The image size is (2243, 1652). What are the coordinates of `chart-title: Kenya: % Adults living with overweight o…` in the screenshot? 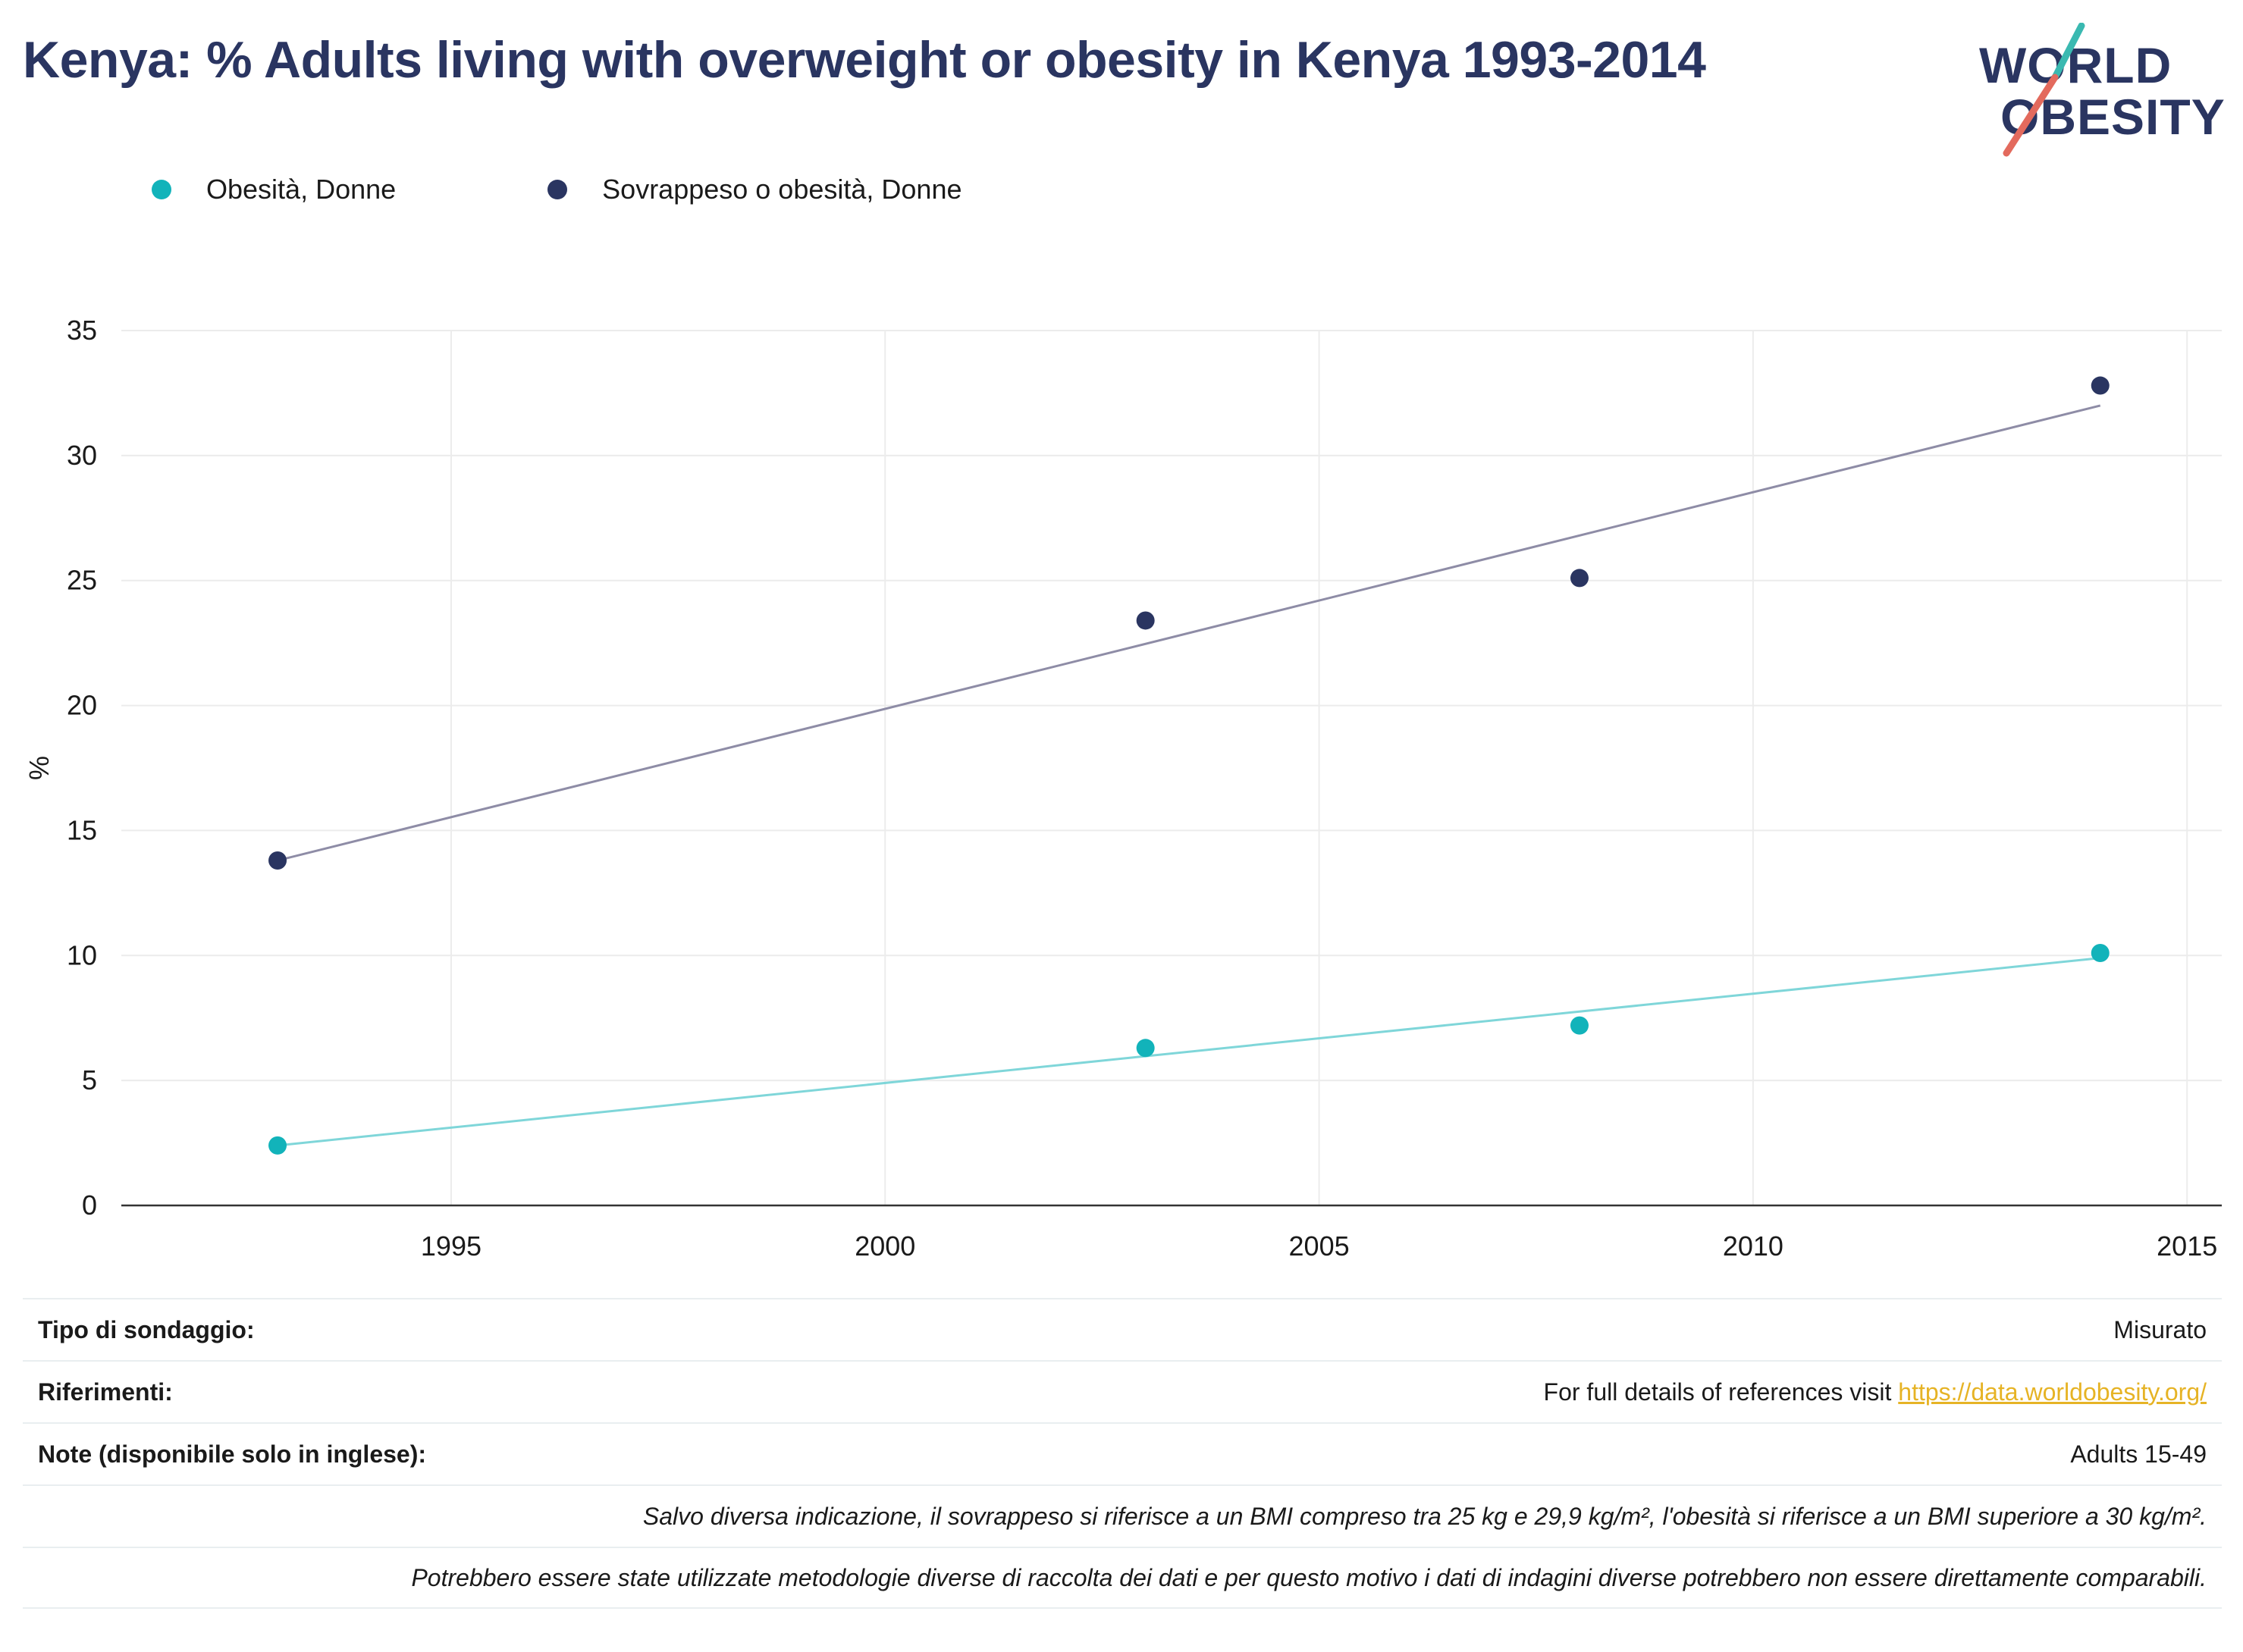 It's located at (864, 60).